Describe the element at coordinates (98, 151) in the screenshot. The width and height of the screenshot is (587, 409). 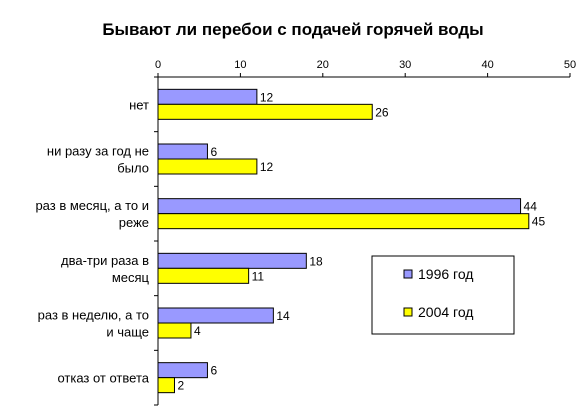
I see `category-label: ни разу за год не` at that location.